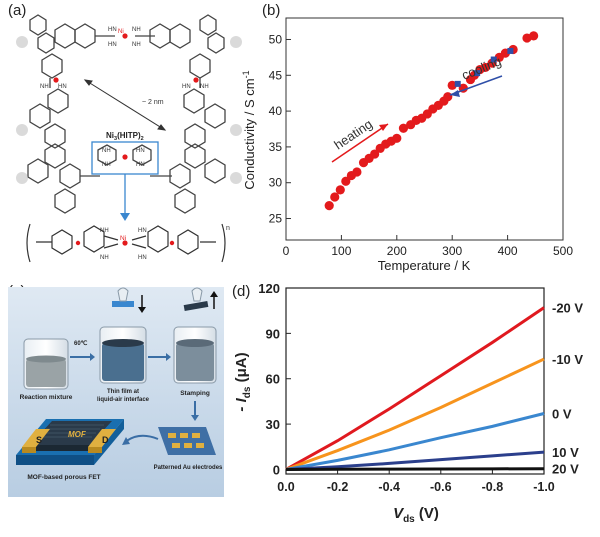 This screenshot has width=600, height=537. Describe the element at coordinates (105, 440) in the screenshot. I see `device-drain-label: D` at that location.